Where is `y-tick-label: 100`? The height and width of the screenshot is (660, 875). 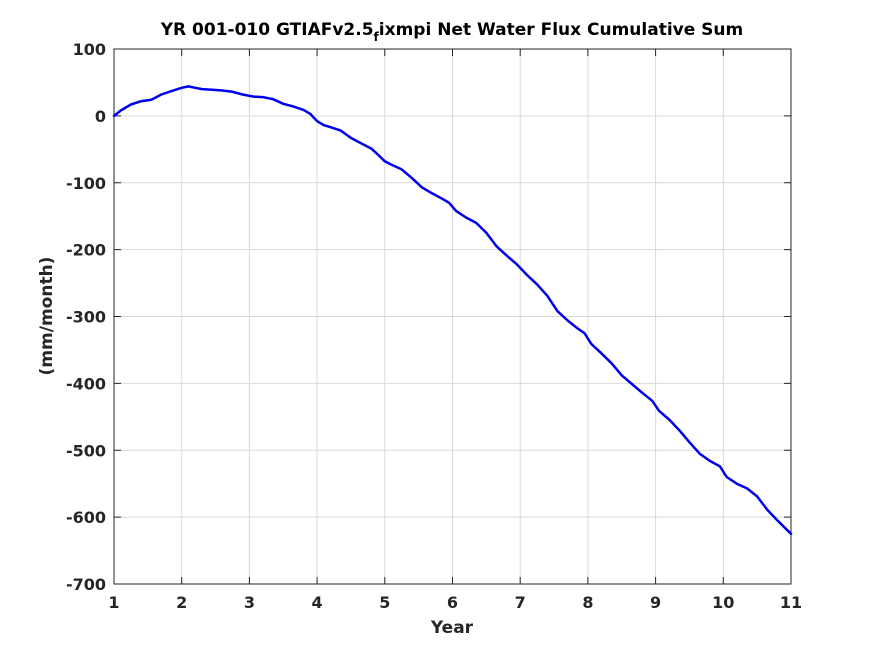
y-tick-label: 100 is located at coordinates (89, 49).